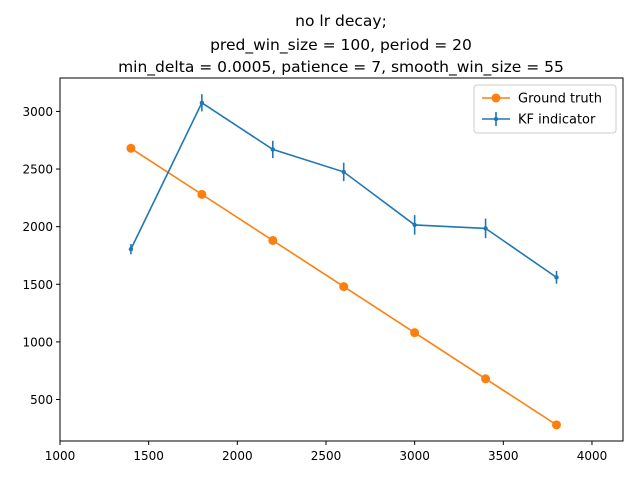 The height and width of the screenshot is (480, 640). Describe the element at coordinates (592, 456) in the screenshot. I see `x-tick-label: 4000` at that location.